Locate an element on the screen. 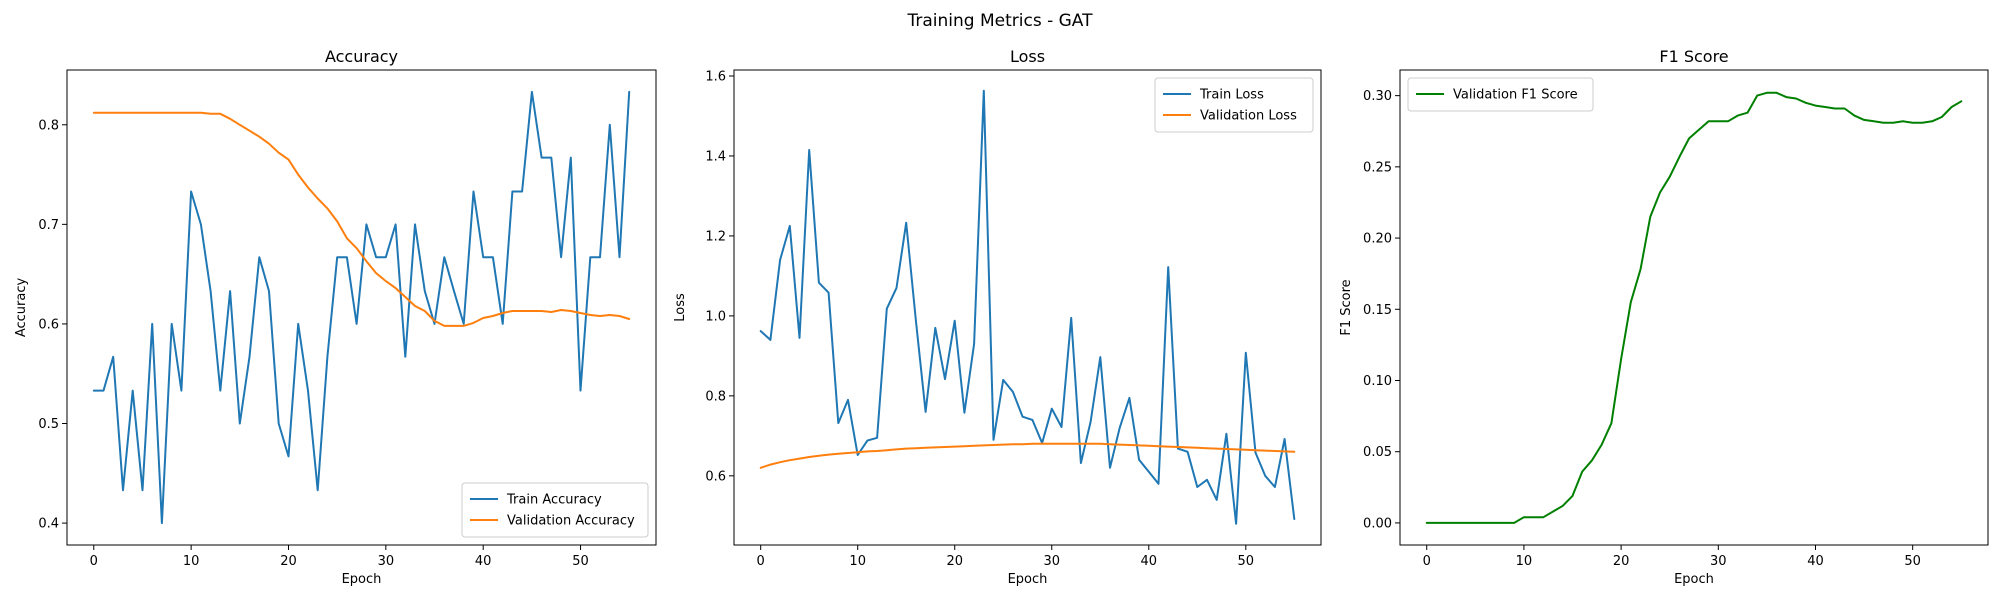 This screenshot has width=2000, height=600. validation-f1-score-legend-label: Validation F1 Score is located at coordinates (1515, 95).